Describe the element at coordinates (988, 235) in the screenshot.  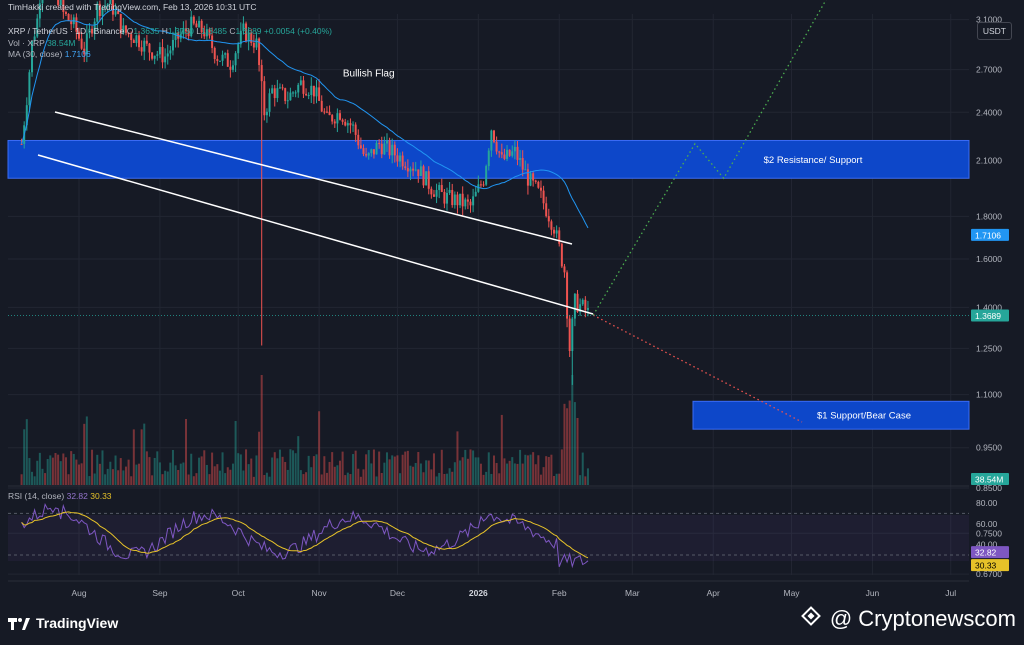
I see `ma-price-badge-text: 1.7106` at that location.